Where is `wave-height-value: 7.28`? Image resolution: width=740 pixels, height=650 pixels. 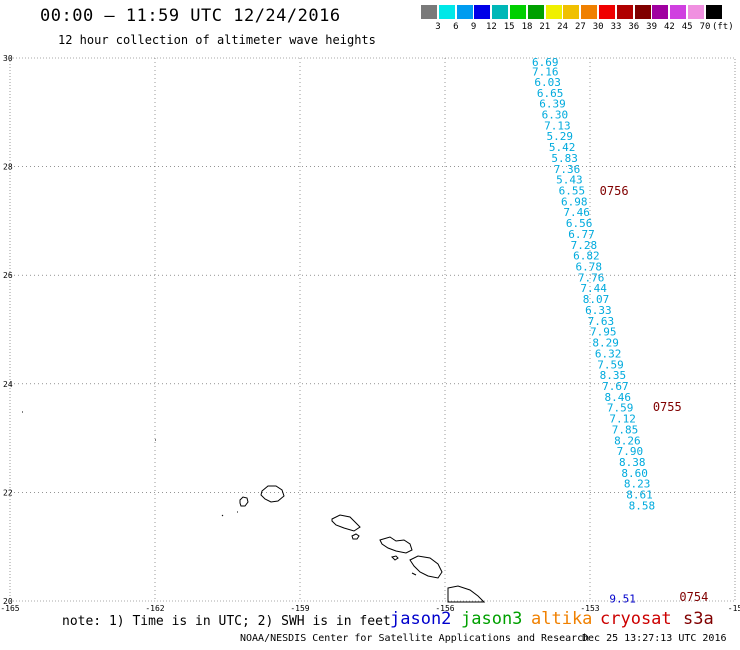
wave-height-value: 7.28 is located at coordinates (584, 245).